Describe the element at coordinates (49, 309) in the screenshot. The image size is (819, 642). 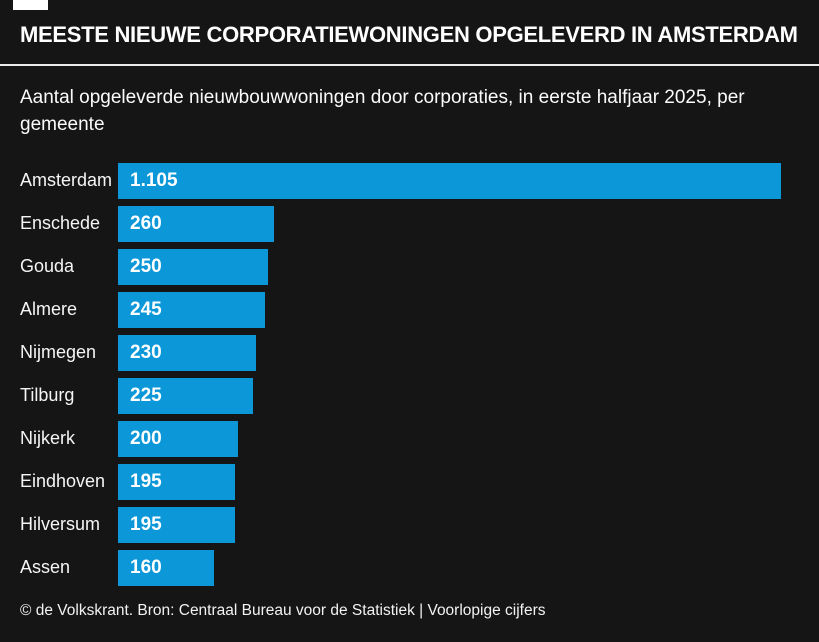
I see `category-label: Almere` at that location.